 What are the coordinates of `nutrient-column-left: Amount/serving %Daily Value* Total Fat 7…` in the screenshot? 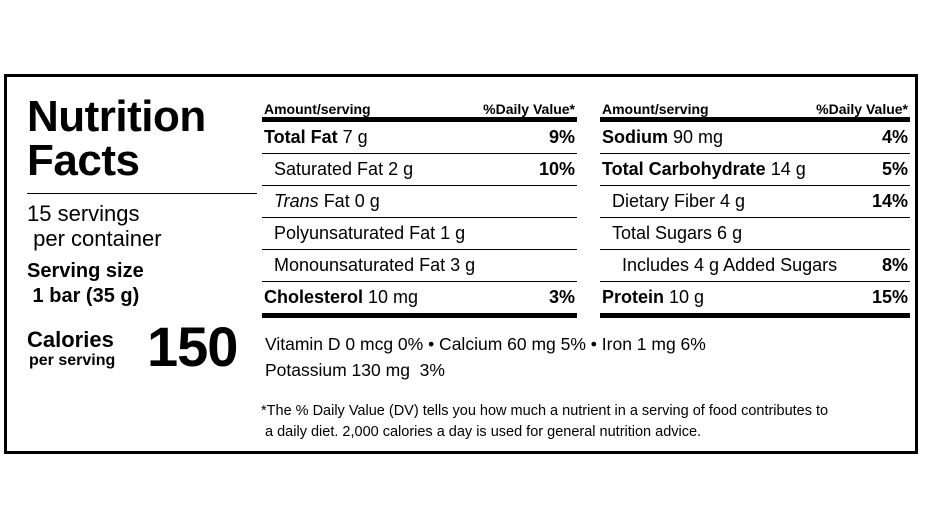 It's located at (419, 205).